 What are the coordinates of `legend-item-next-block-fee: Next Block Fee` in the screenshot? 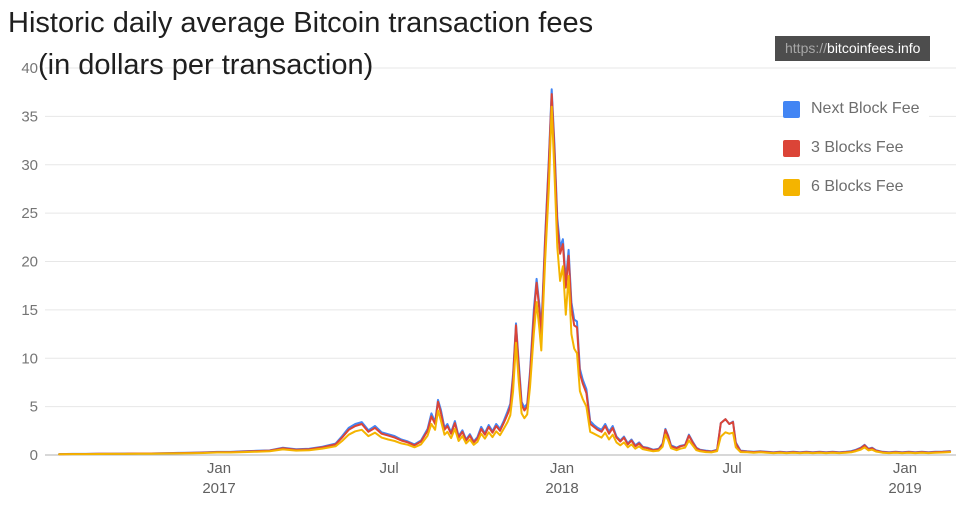 It's located at (856, 109).